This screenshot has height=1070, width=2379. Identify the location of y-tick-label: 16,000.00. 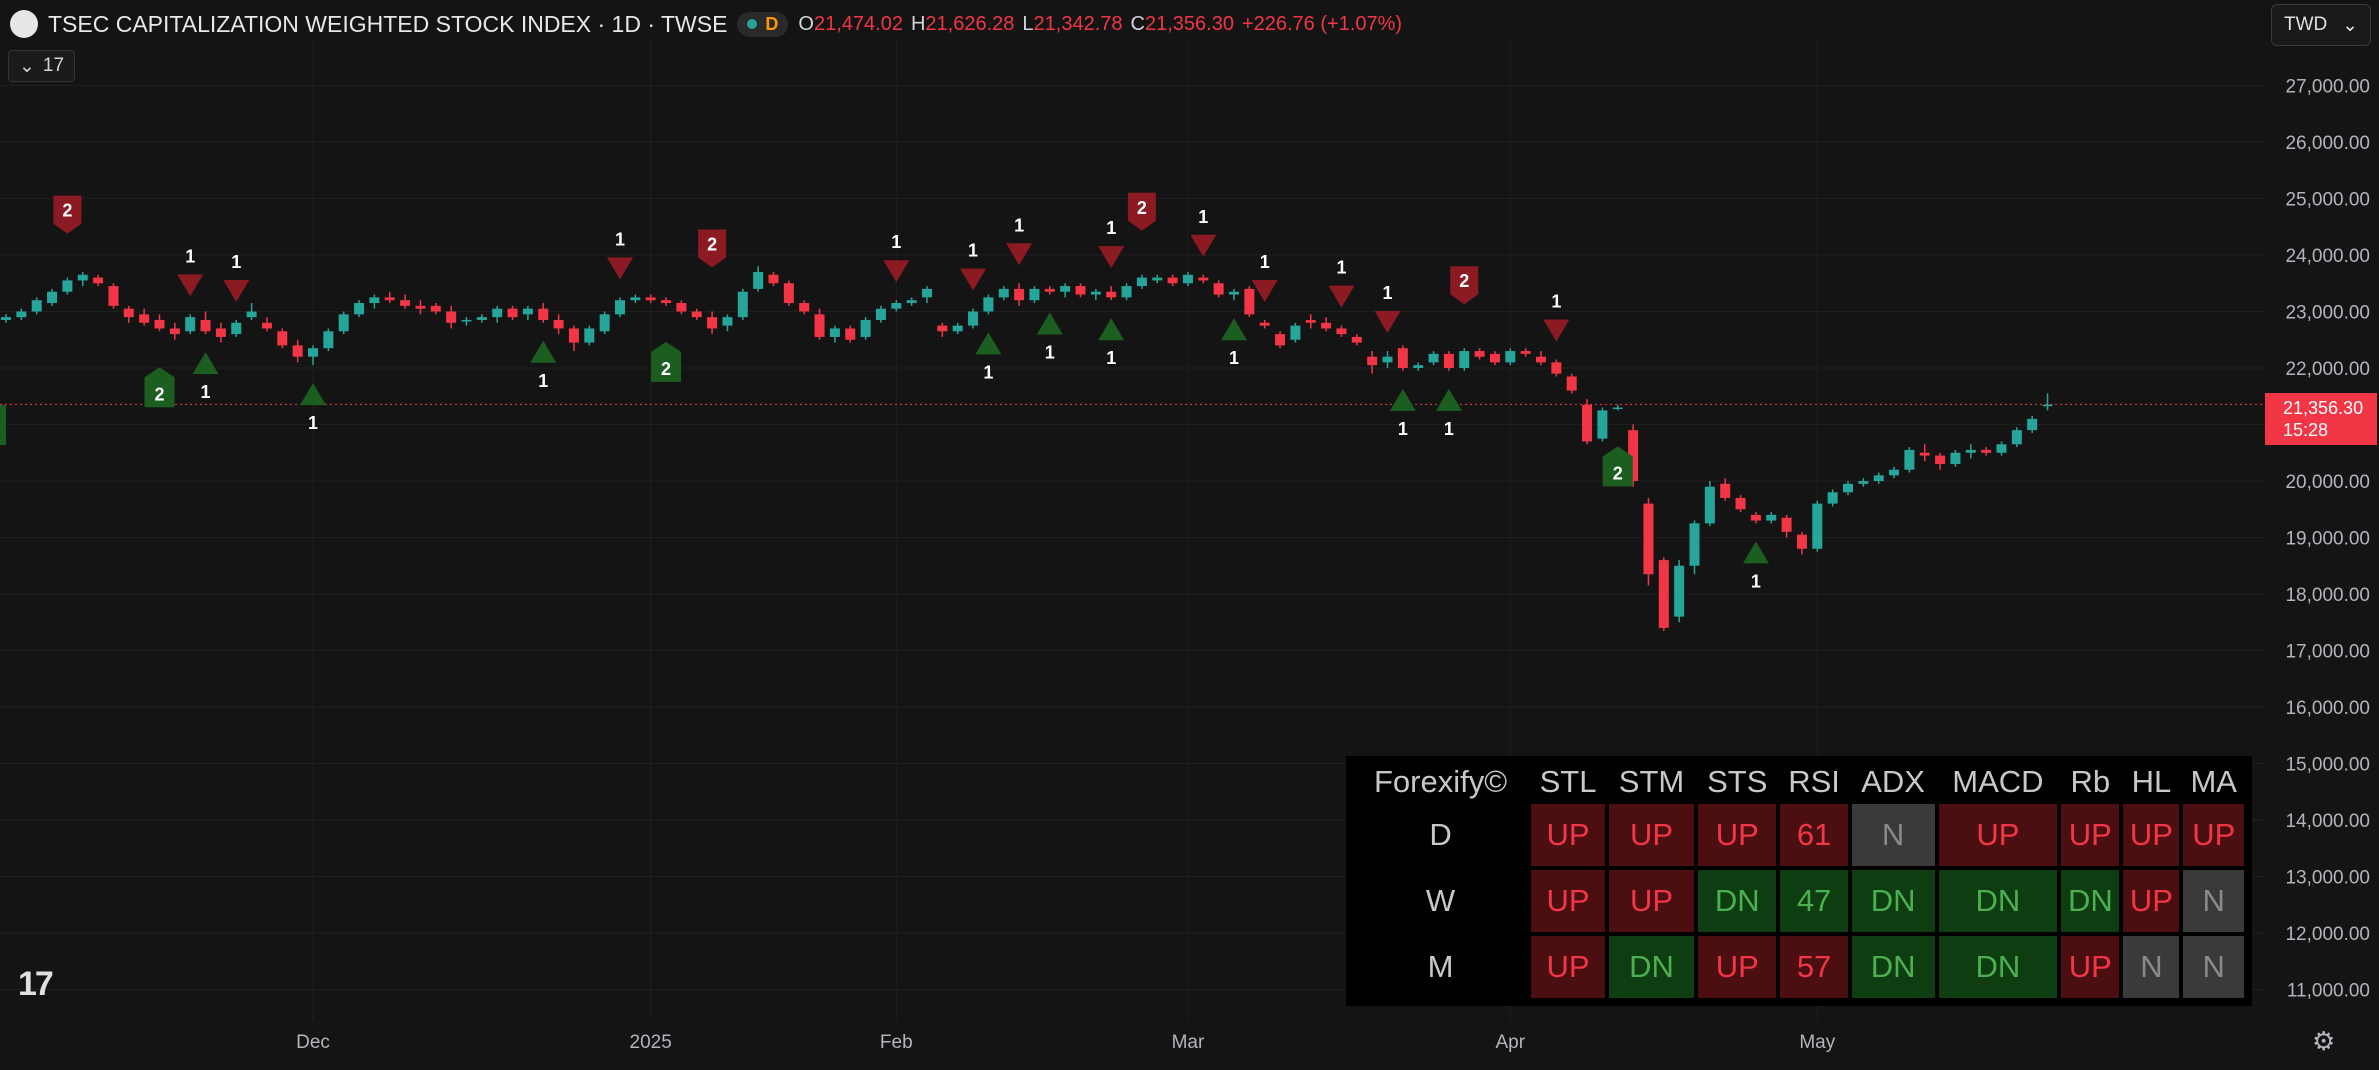
(2327, 708).